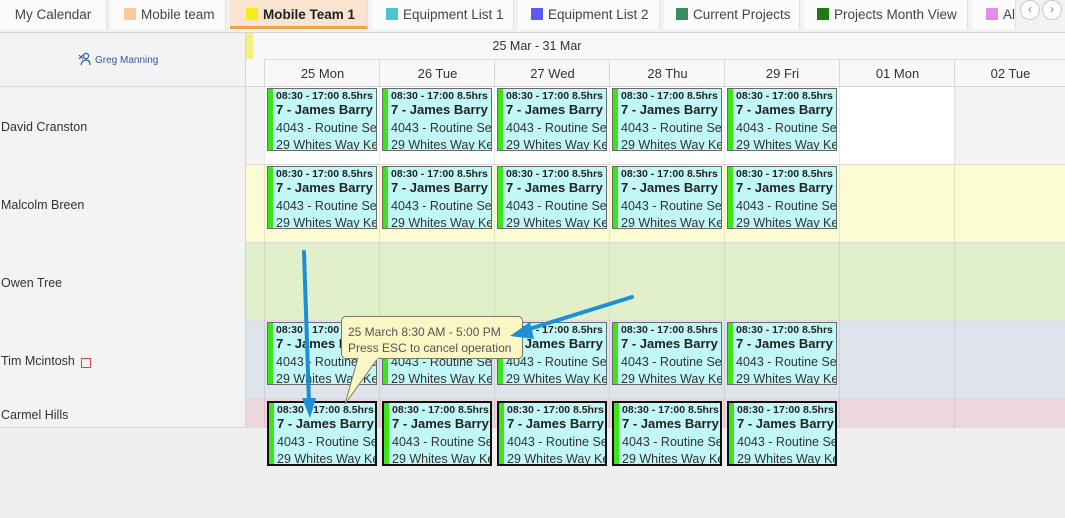 This screenshot has height=518, width=1065. I want to click on resource-row-label: Tim Mcintosh, so click(123, 360).